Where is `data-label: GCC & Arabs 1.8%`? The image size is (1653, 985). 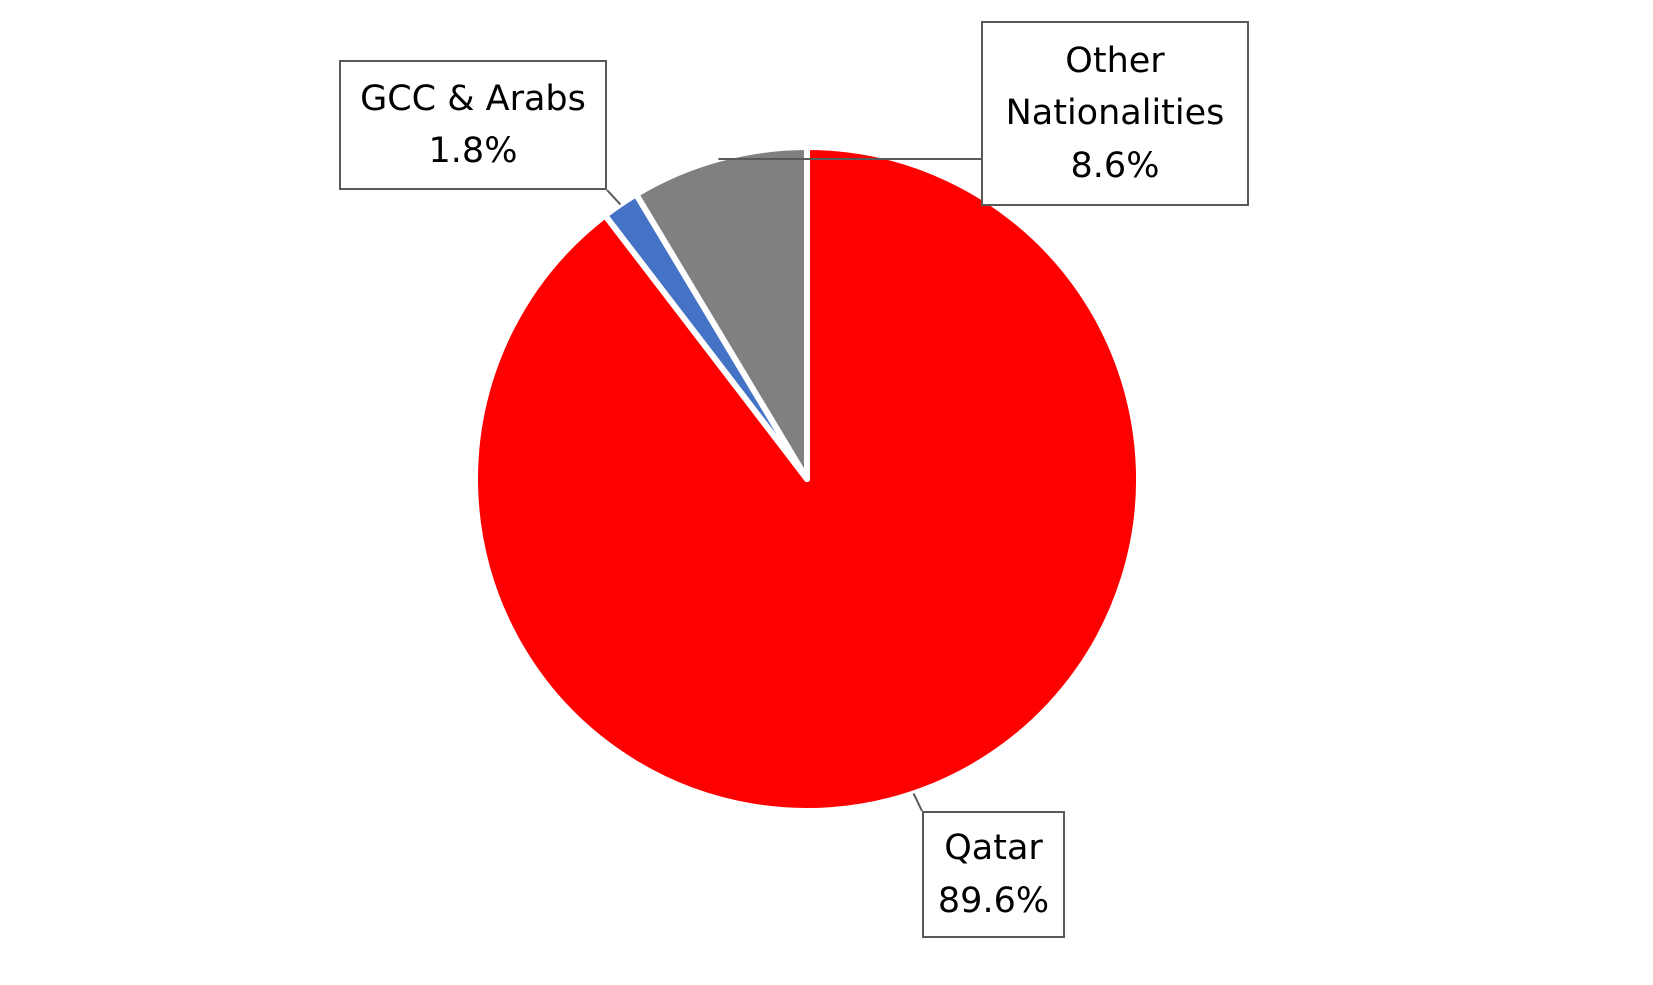
data-label: GCC & Arabs 1.8% is located at coordinates (473, 125).